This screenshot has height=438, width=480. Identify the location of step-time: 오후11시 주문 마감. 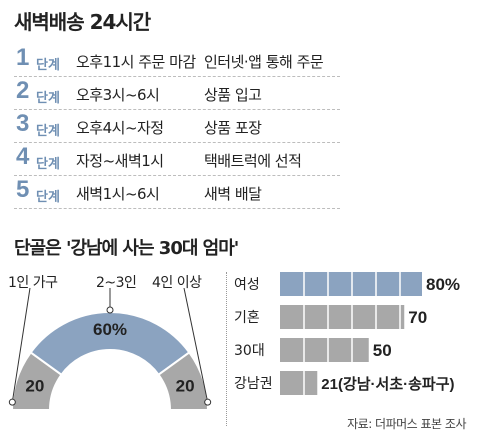
(136, 62).